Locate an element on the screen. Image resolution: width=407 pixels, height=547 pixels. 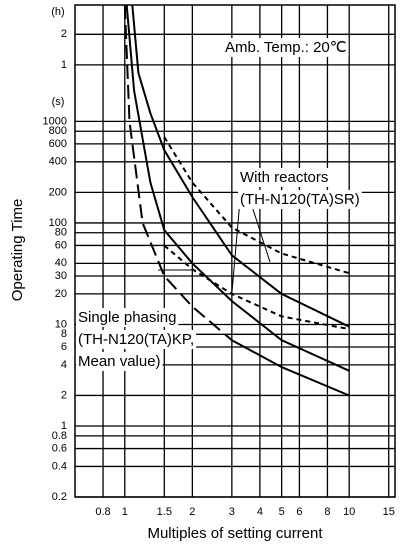
y-tick-label: 0.6 is located at coordinates (59, 448).